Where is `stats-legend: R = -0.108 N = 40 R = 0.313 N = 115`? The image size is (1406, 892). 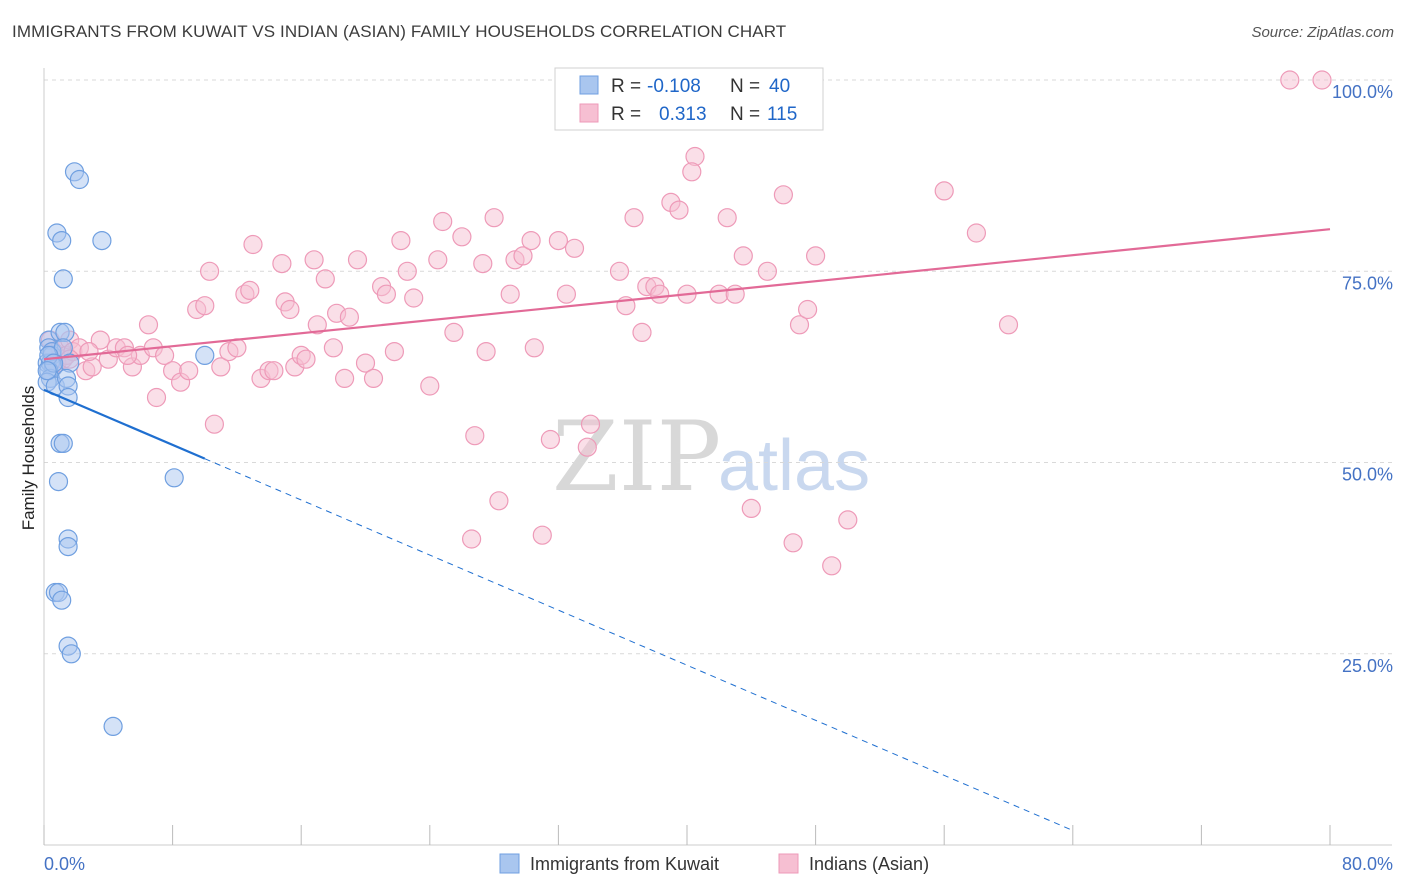
stats-legend: R = -0.108 N = 40 R = 0.313 N = 115 is located at coordinates (689, 99).